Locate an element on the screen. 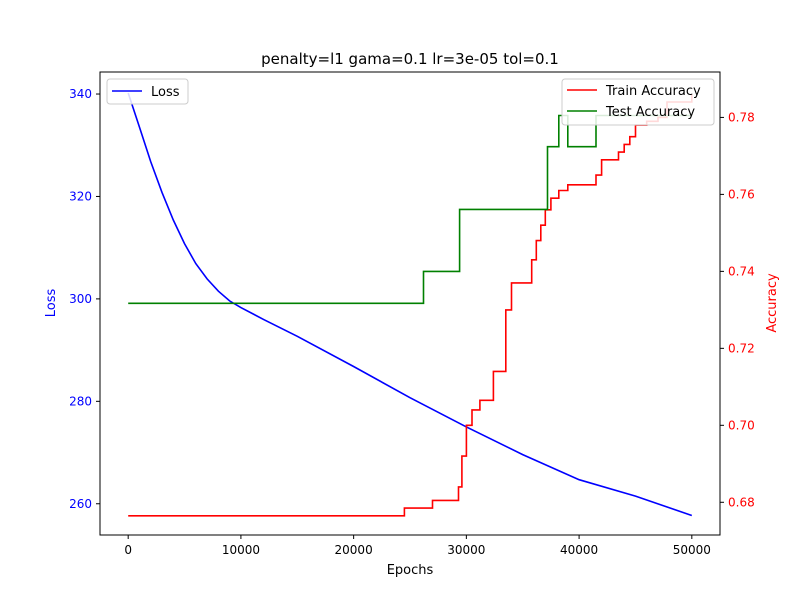 This screenshot has width=800, height=600. right-tick-label: 0.74 is located at coordinates (741, 271).